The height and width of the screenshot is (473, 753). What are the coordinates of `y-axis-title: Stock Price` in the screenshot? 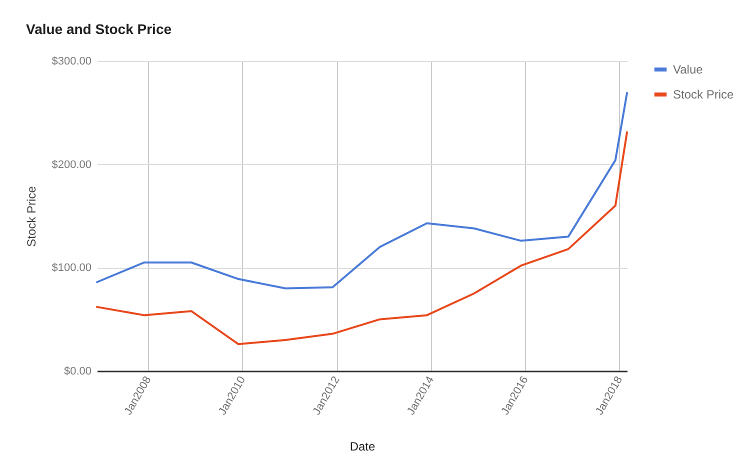 It's located at (31, 216).